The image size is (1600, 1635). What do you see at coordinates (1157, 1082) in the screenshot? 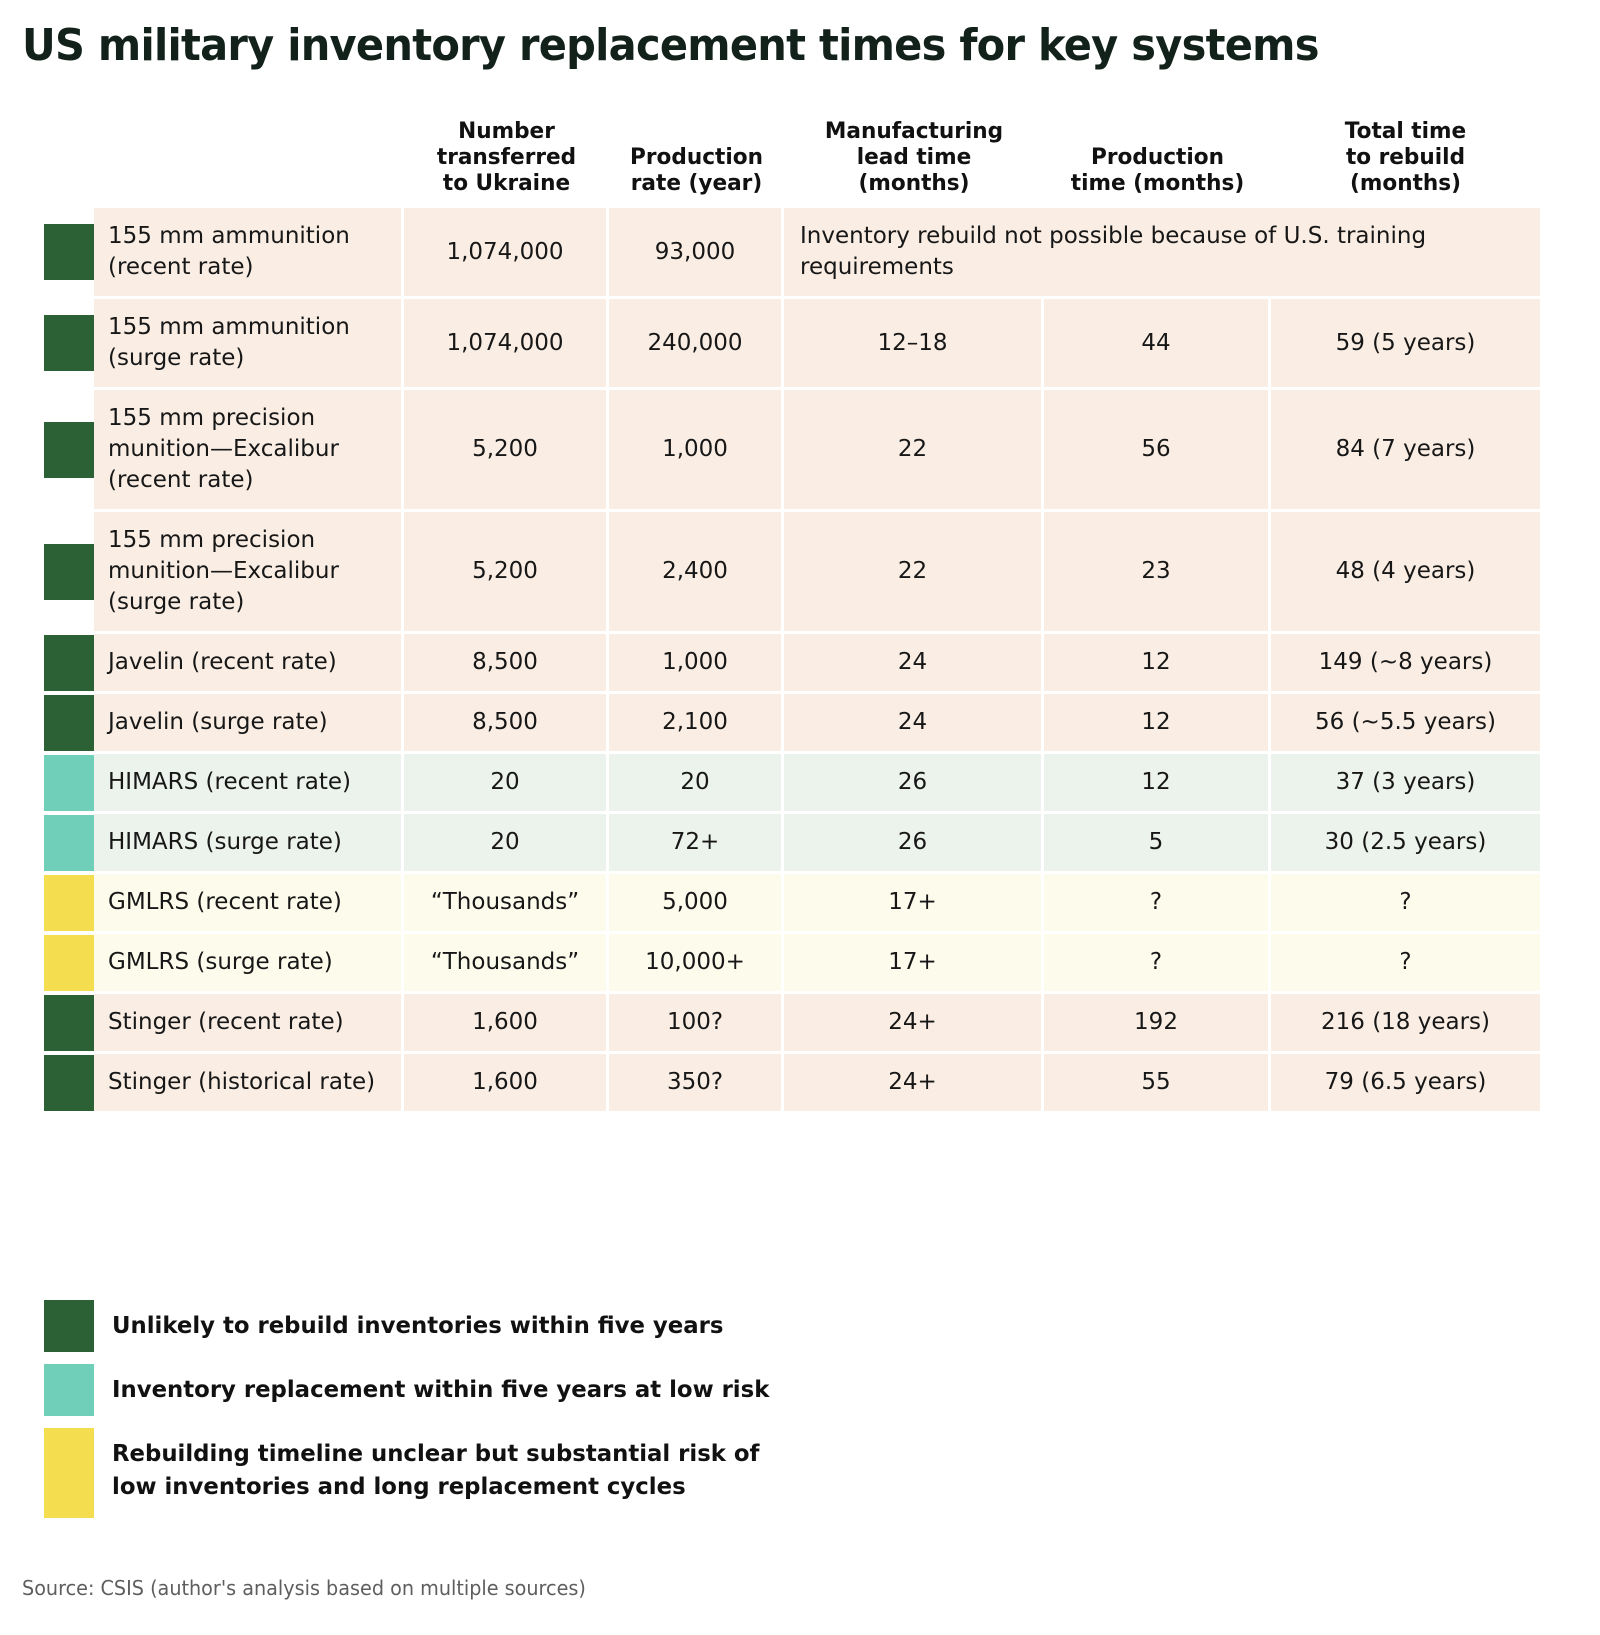
I see `cell-production-time: 55` at bounding box center [1157, 1082].